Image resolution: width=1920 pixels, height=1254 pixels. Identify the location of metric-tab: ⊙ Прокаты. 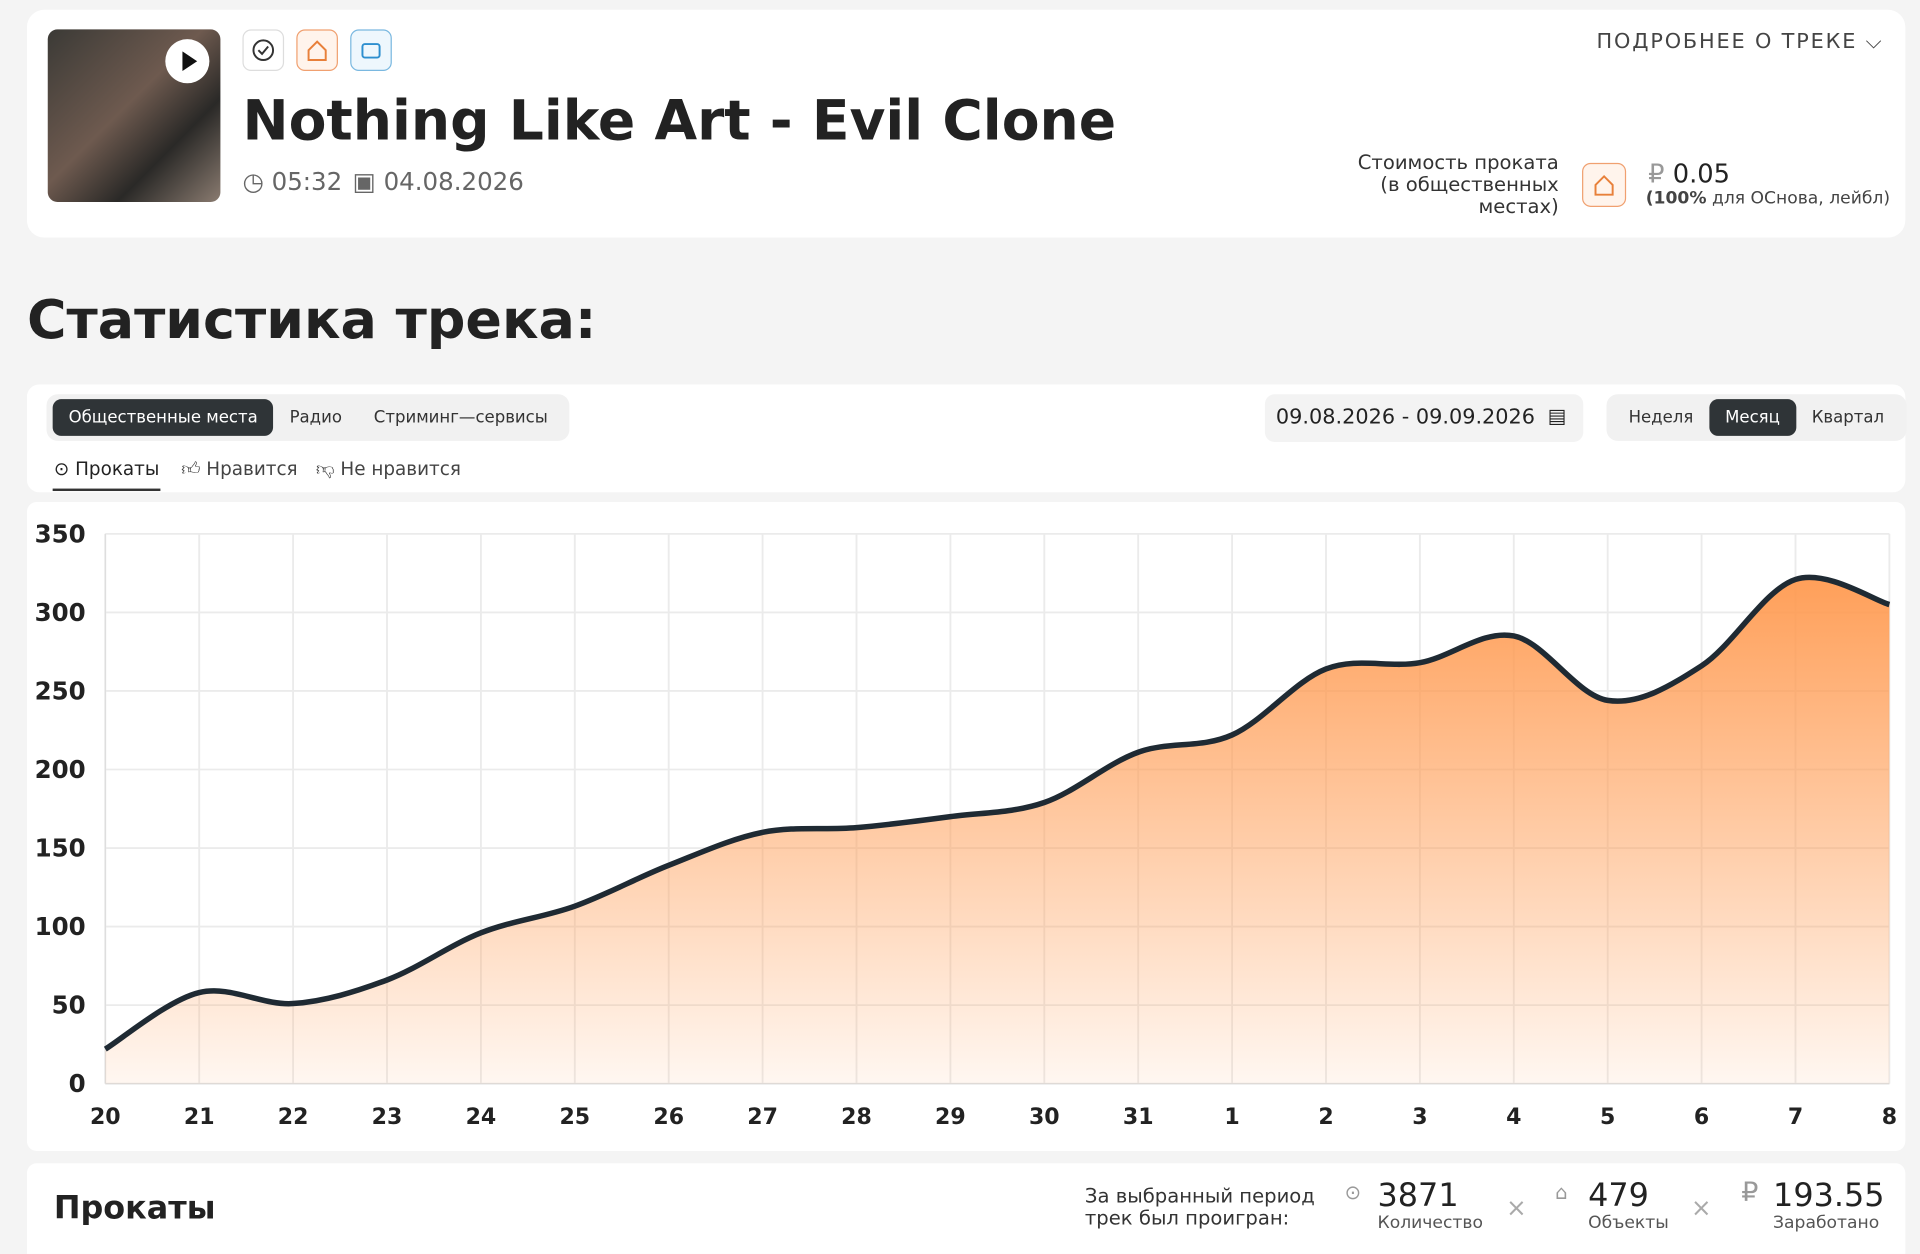
(106, 469).